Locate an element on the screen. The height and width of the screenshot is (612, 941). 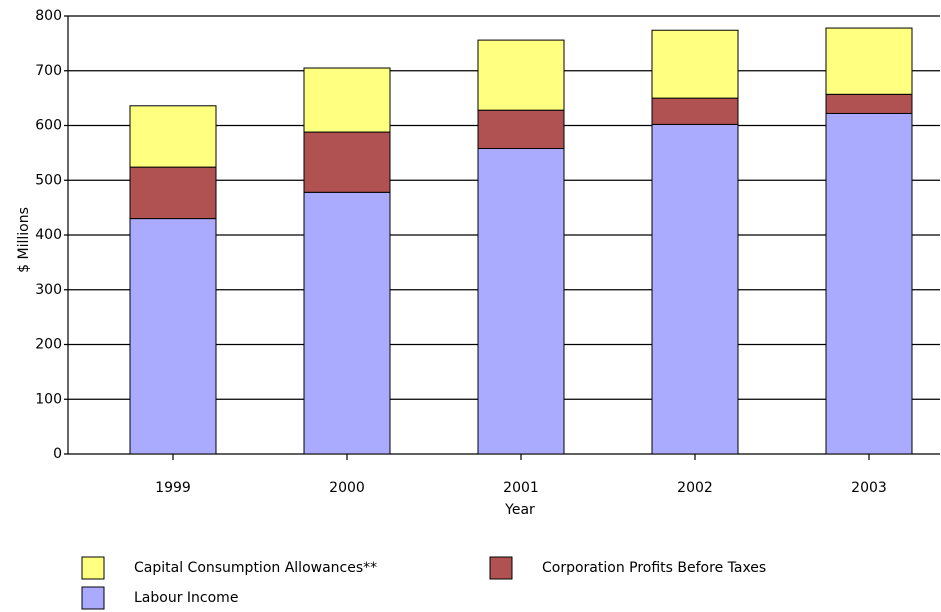
y-tick-label: 100 is located at coordinates (48, 399).